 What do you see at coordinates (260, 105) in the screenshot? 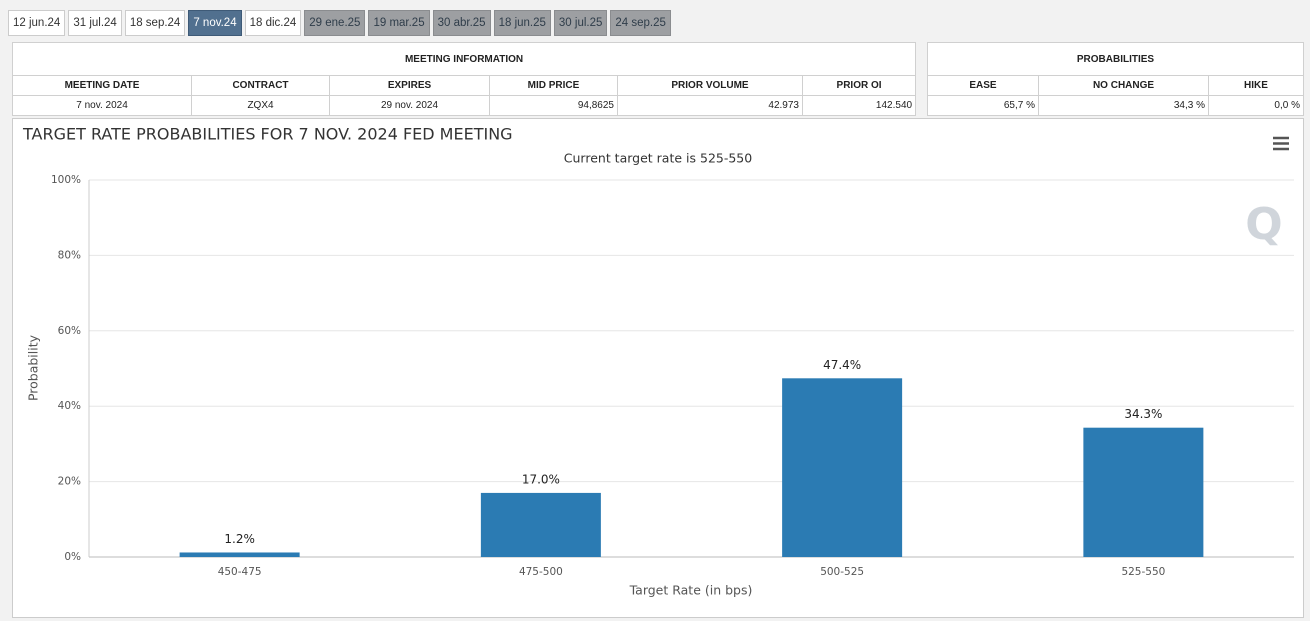
I see `cell: ZQX4` at bounding box center [260, 105].